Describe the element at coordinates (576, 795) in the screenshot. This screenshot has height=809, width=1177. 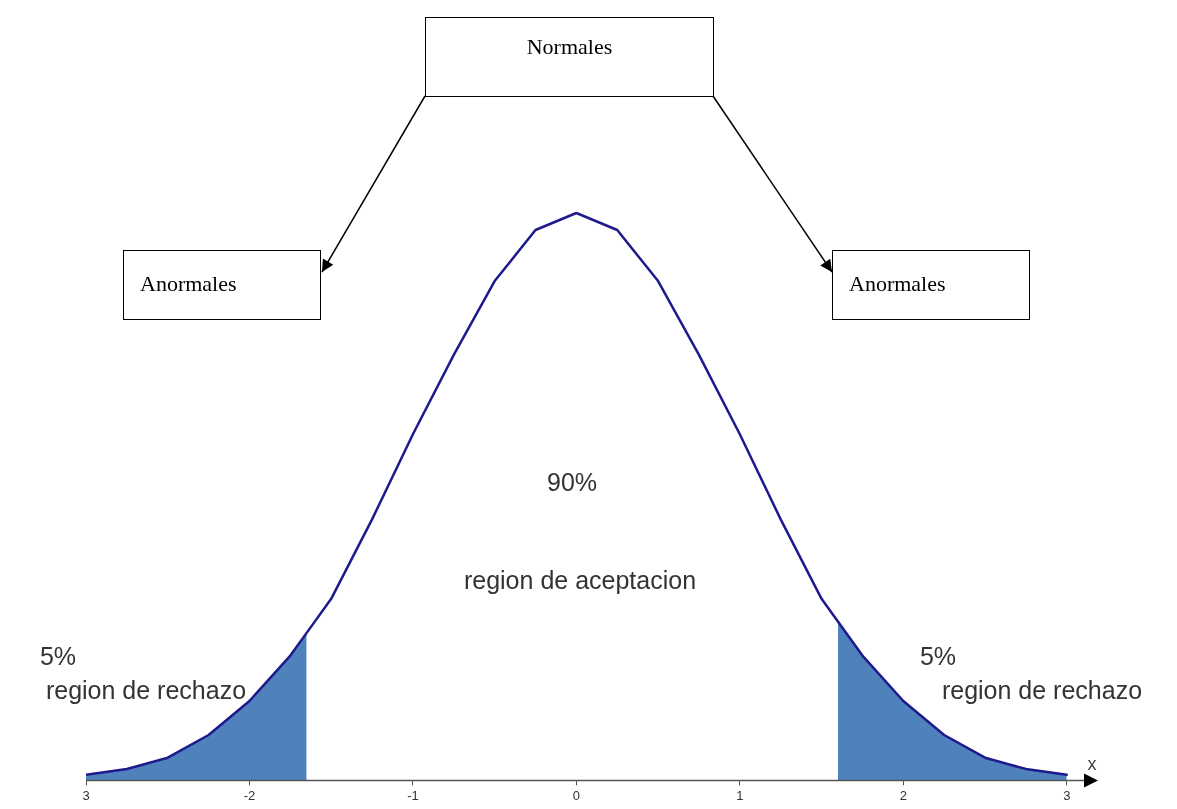
I see `x-tick-label: 0` at that location.